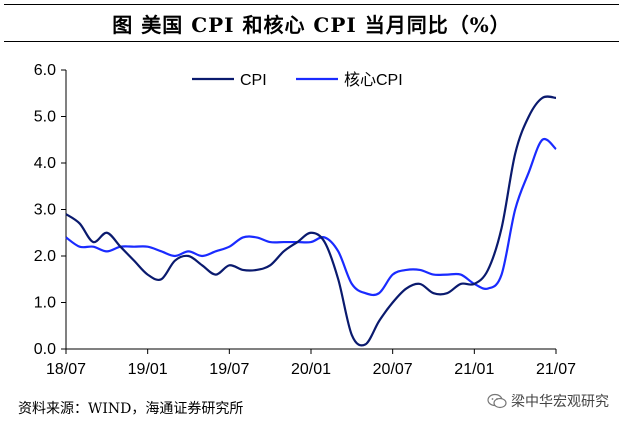 The width and height of the screenshot is (623, 426). I want to click on legend-label-cpi: CPI, so click(253, 80).